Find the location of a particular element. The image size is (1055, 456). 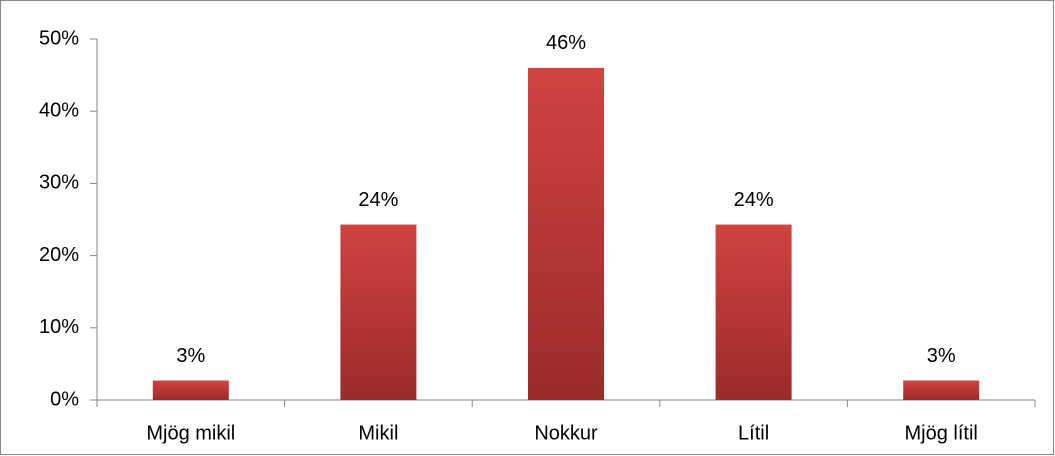

y-tick-label: 30% is located at coordinates (59, 183).